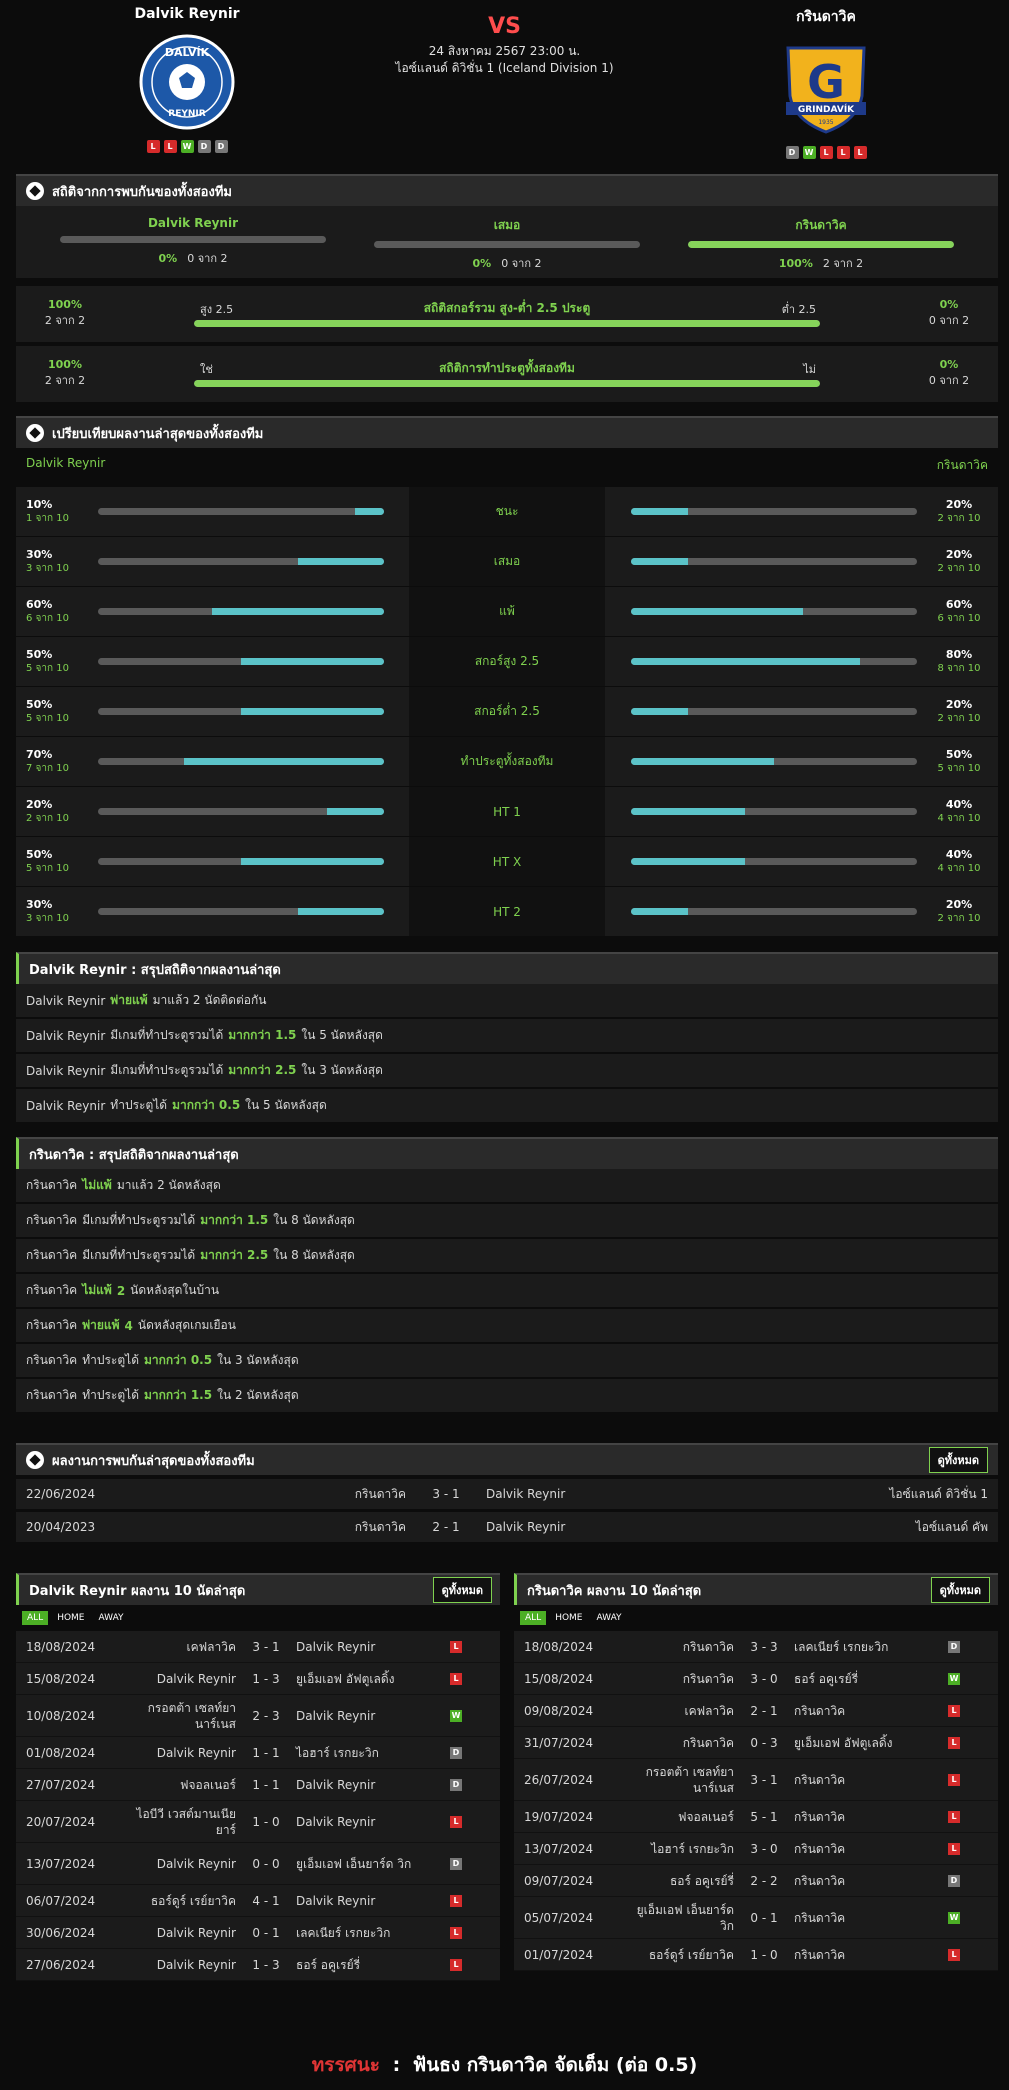 The height and width of the screenshot is (2090, 1009). What do you see at coordinates (137, 1591) in the screenshot?
I see `section-title: Dalvik Reynir ผลงาน 10 นัดล่าสุด` at bounding box center [137, 1591].